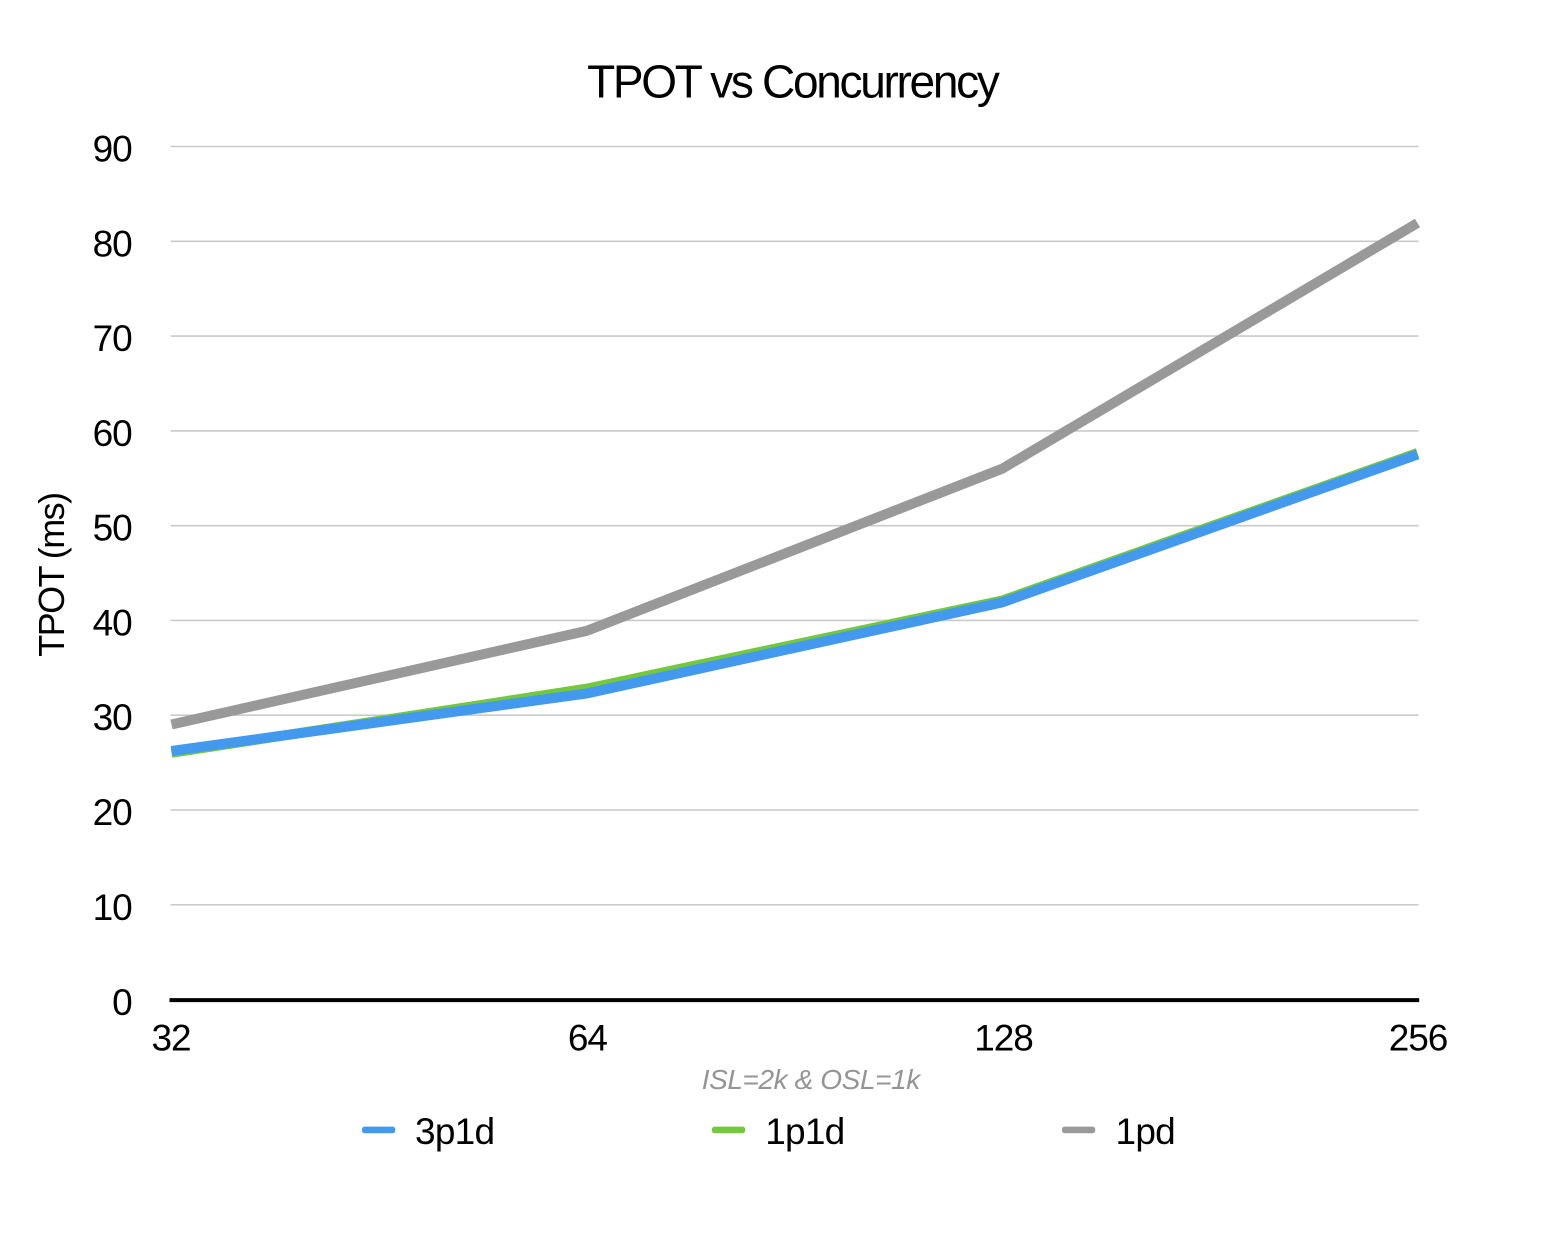  Describe the element at coordinates (454, 1131) in the screenshot. I see `svg-text: 3p1d` at that location.